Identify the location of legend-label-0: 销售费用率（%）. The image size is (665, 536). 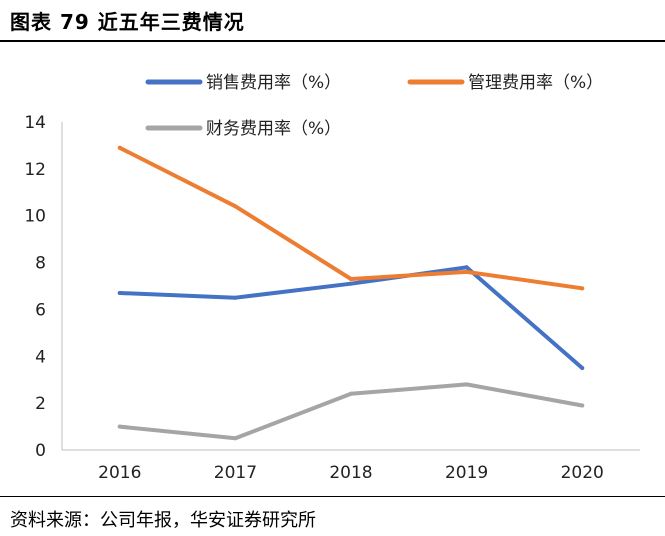
(273, 83).